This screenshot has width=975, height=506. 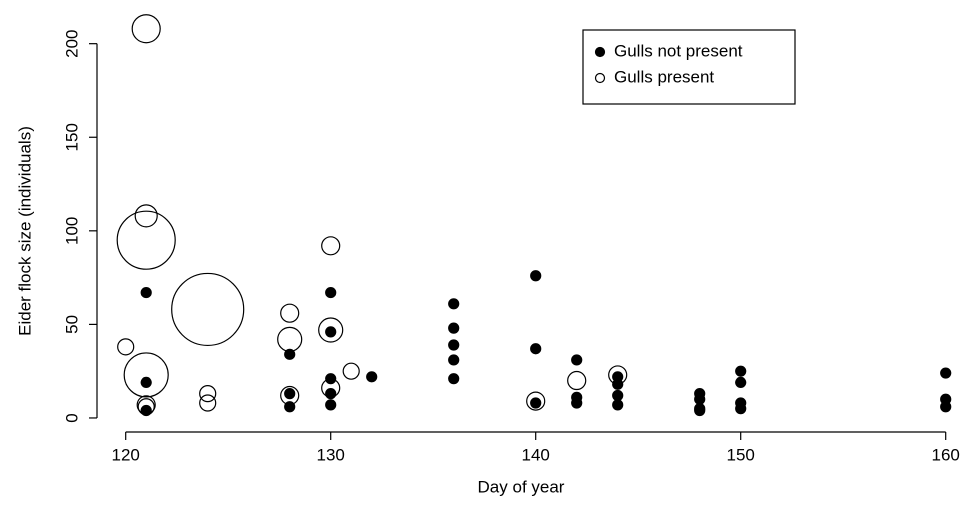 I want to click on y-tick-label: 0, so click(x=71, y=417).